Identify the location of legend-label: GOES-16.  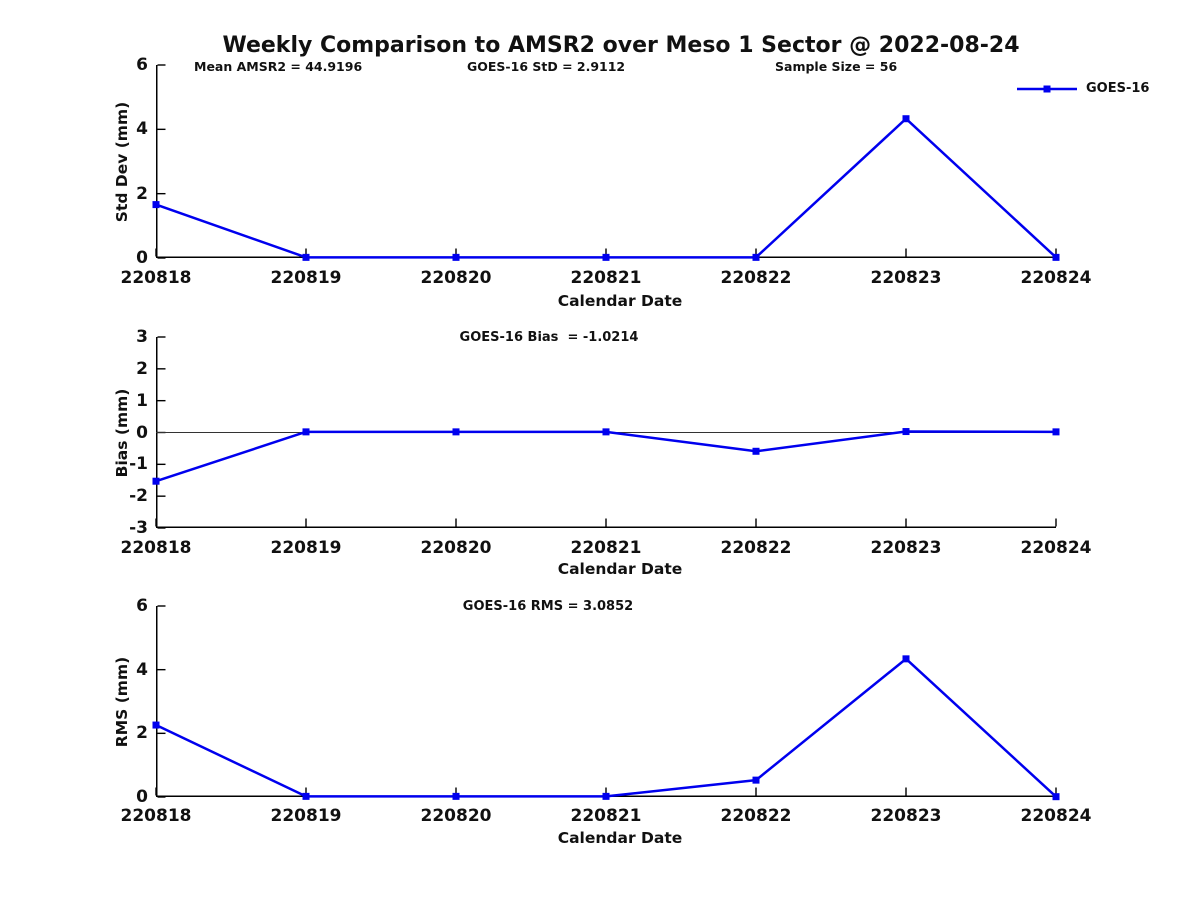
(1118, 88).